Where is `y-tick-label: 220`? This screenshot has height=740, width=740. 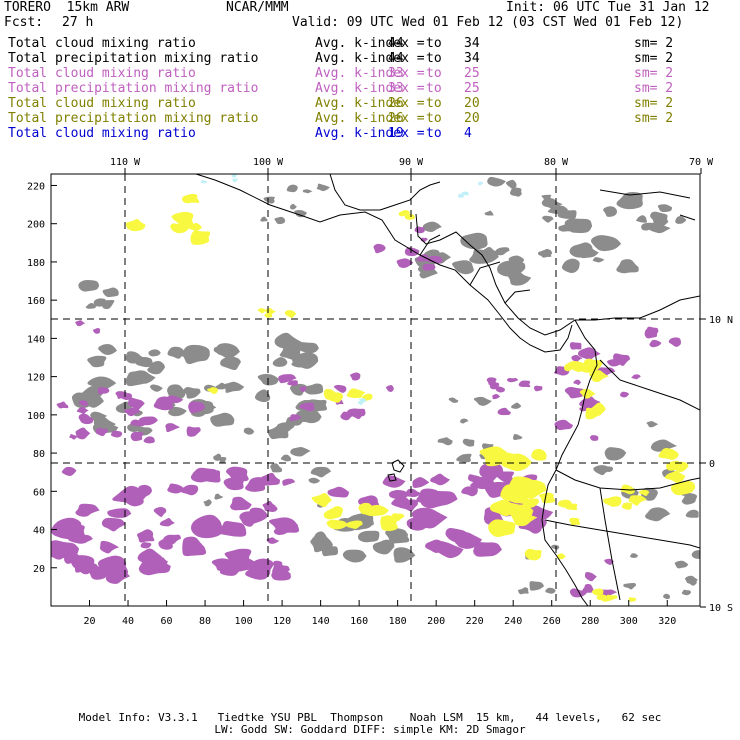
y-tick-label: 220 is located at coordinates (36, 186).